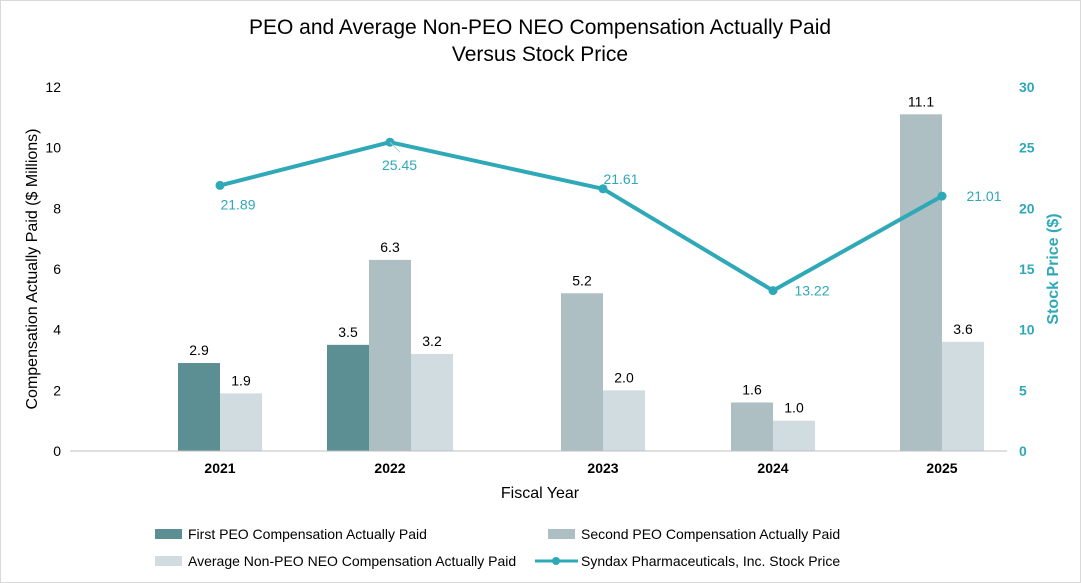 This screenshot has width=1081, height=583. Describe the element at coordinates (1027, 148) in the screenshot. I see `y2-tick-label: 25` at that location.